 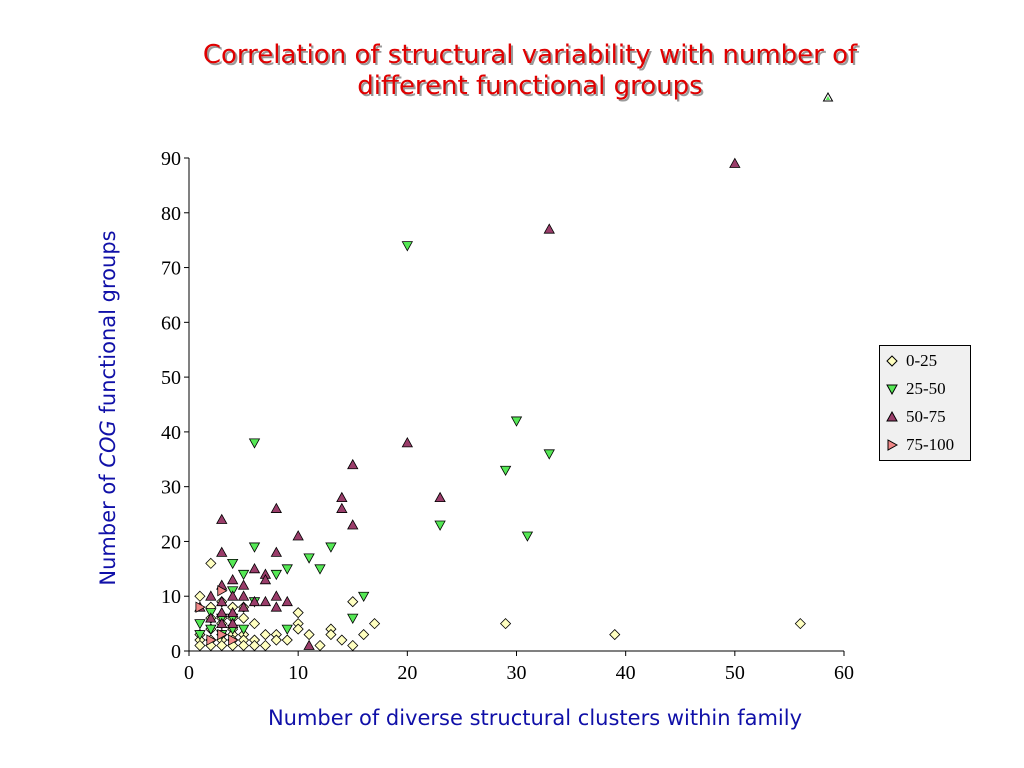 What do you see at coordinates (892, 416) in the screenshot?
I see `triangle-up-marker-icon` at bounding box center [892, 416].